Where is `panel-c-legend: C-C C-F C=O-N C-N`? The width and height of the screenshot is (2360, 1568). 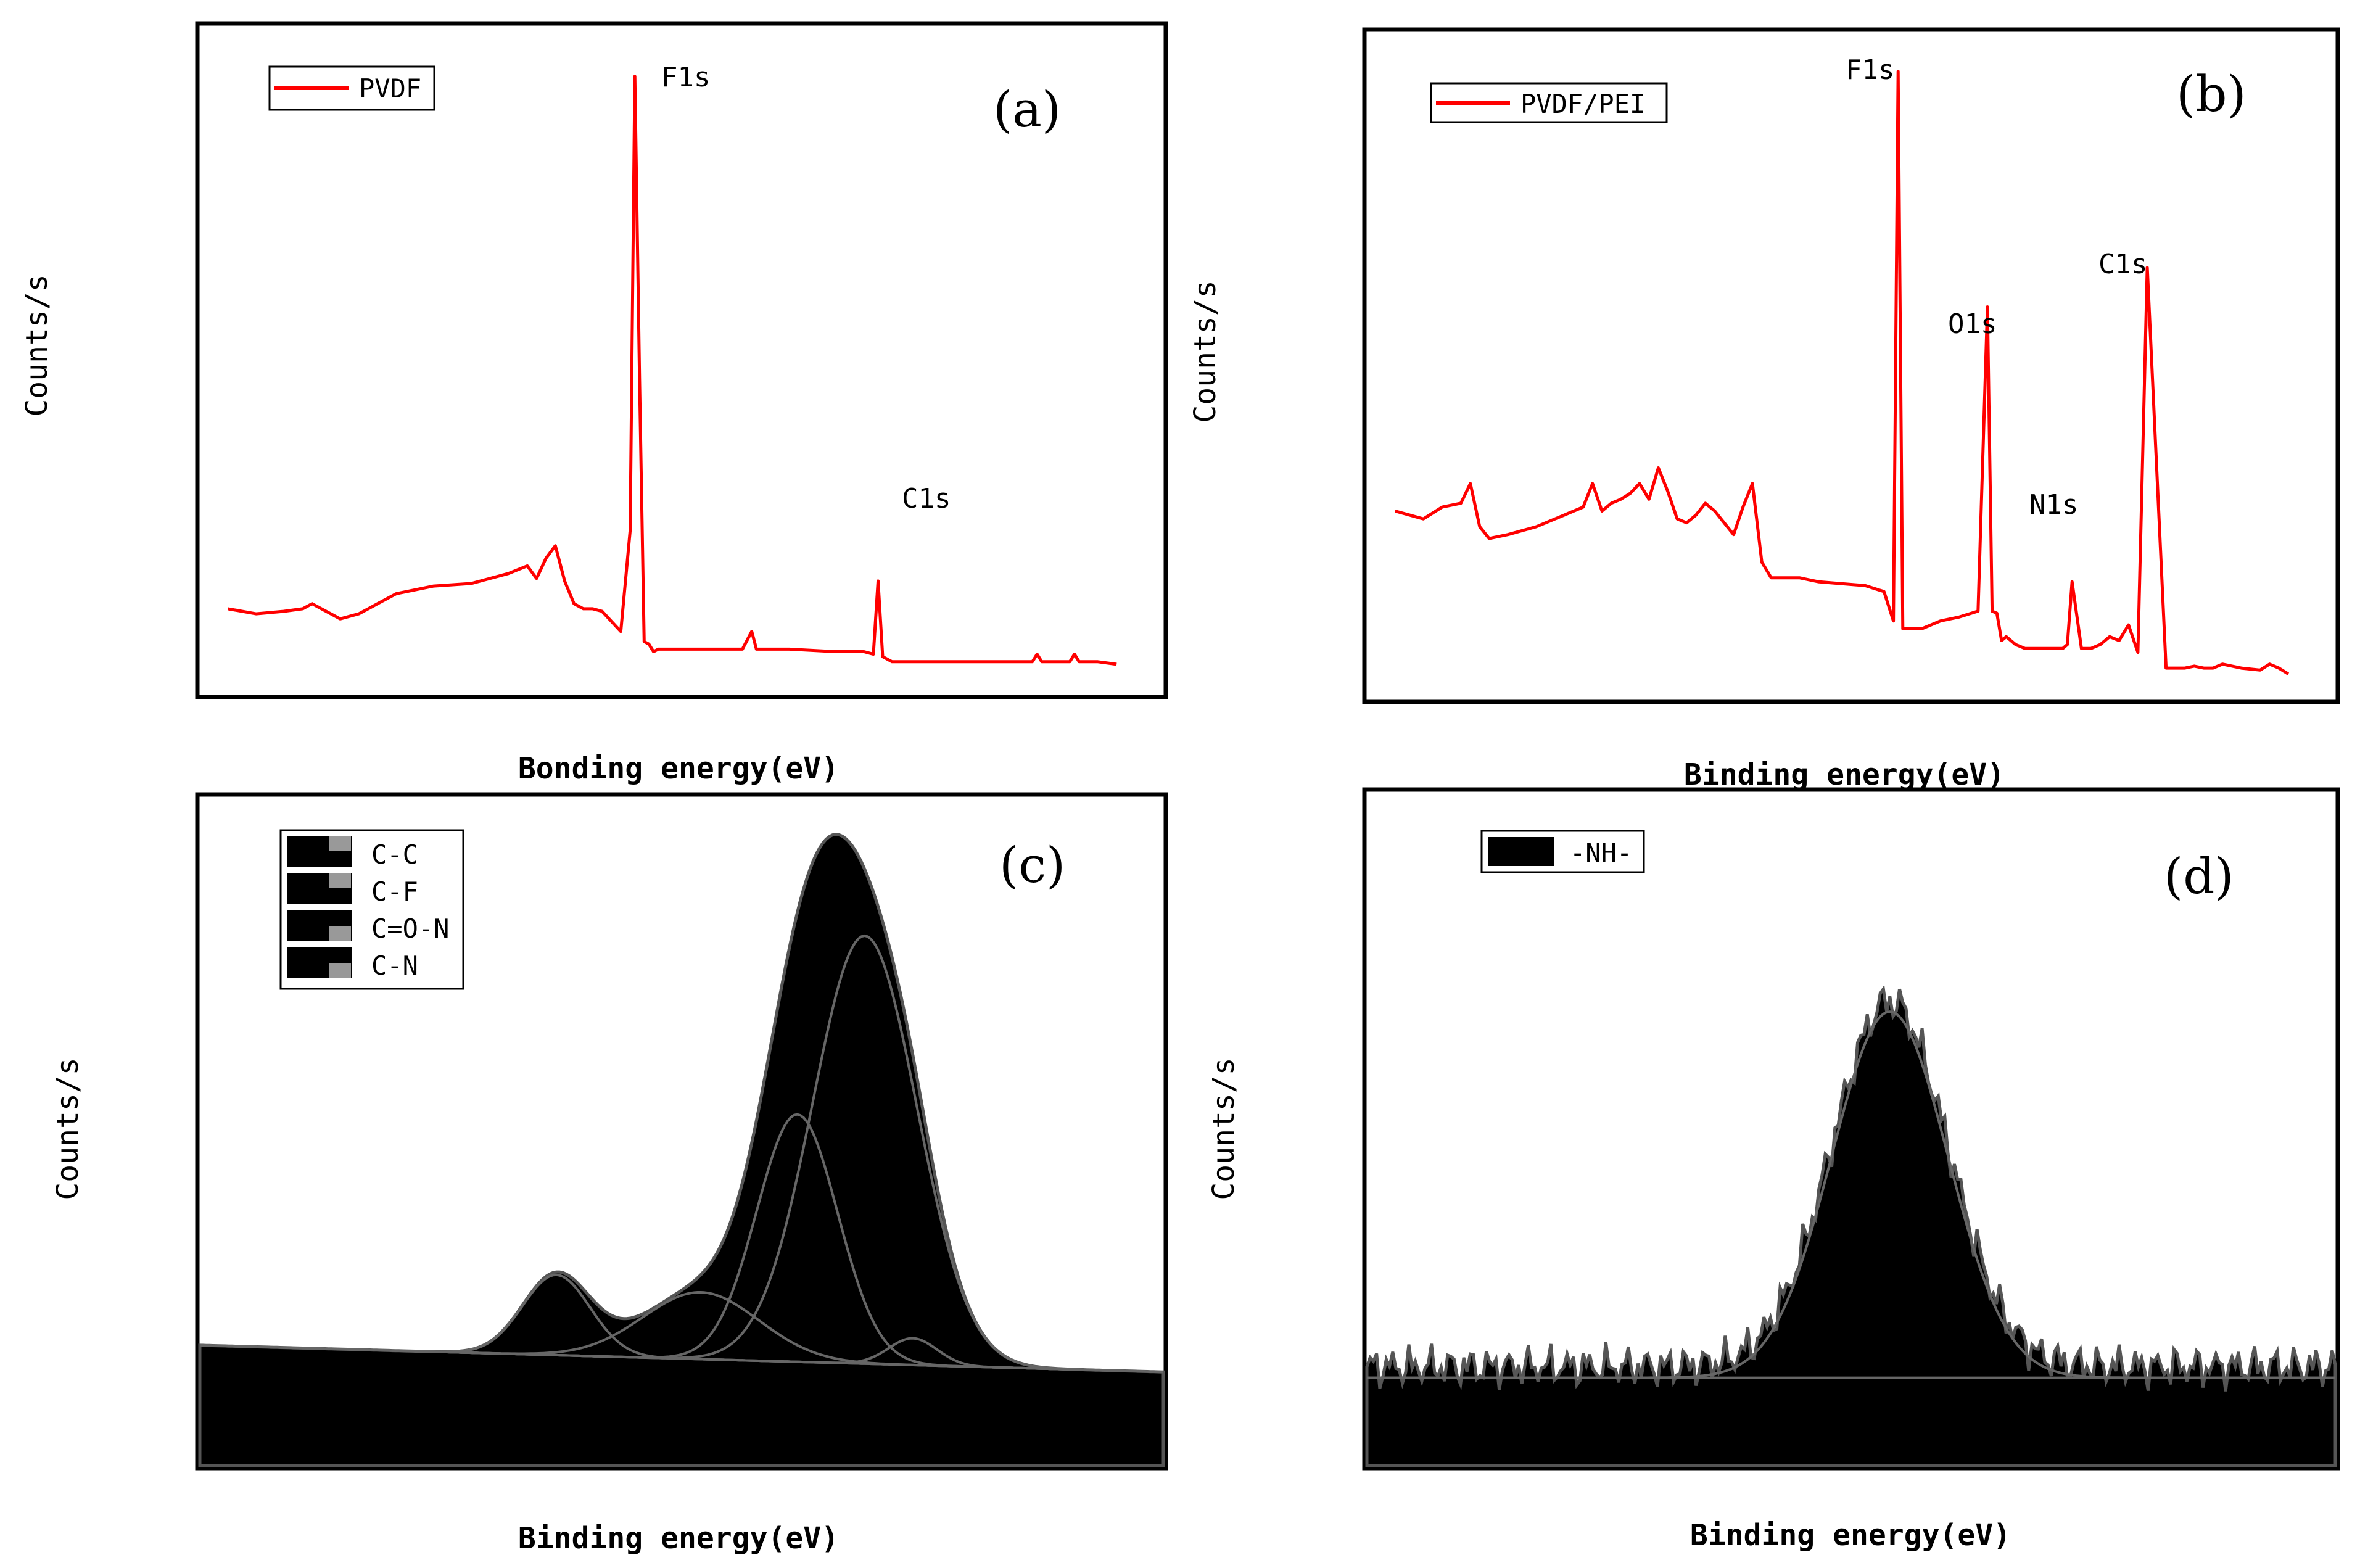
panel-c-legend: C-C C-F C=O-N C-N is located at coordinates (372, 909).